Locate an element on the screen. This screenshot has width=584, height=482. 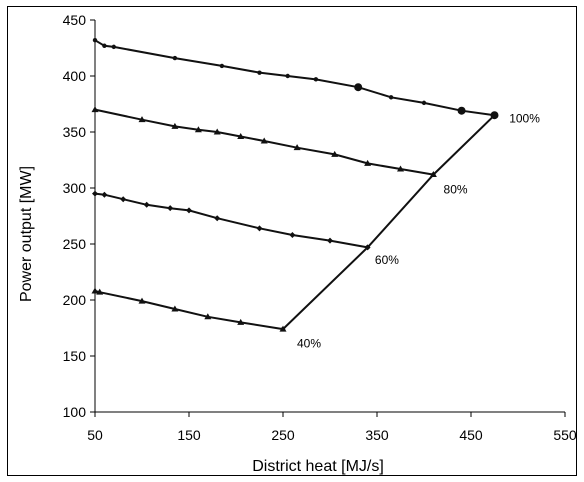
y-tick-label: 300 is located at coordinates (75, 188).